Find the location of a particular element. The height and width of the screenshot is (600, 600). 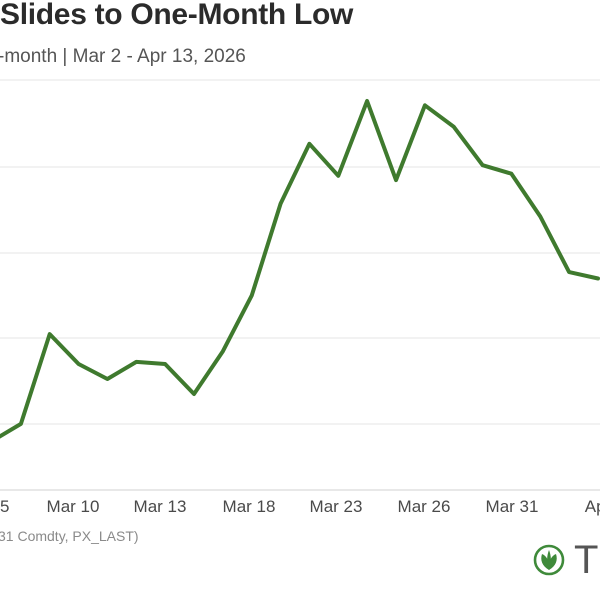

x-tick-label: Mar 18 is located at coordinates (249, 506).